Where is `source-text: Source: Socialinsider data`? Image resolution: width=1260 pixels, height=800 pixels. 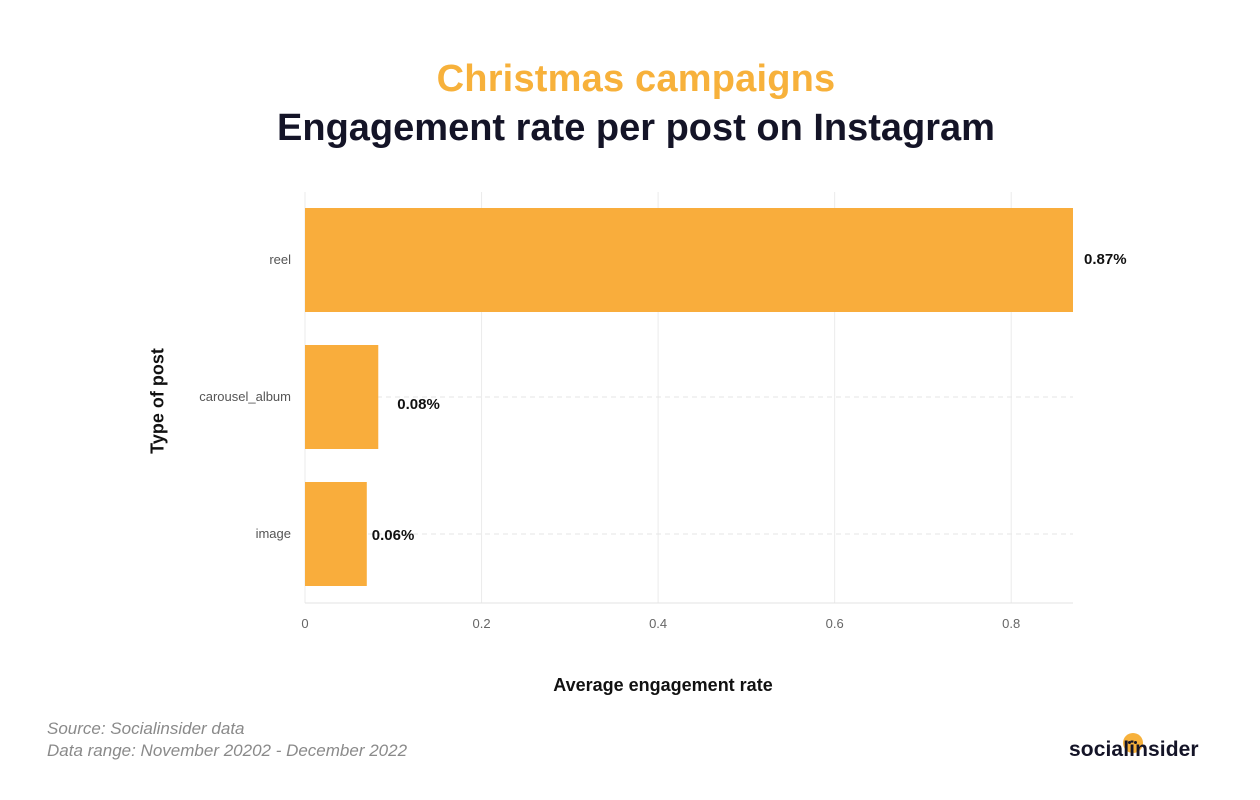
source-text: Source: Socialinsider data is located at coordinates (146, 728).